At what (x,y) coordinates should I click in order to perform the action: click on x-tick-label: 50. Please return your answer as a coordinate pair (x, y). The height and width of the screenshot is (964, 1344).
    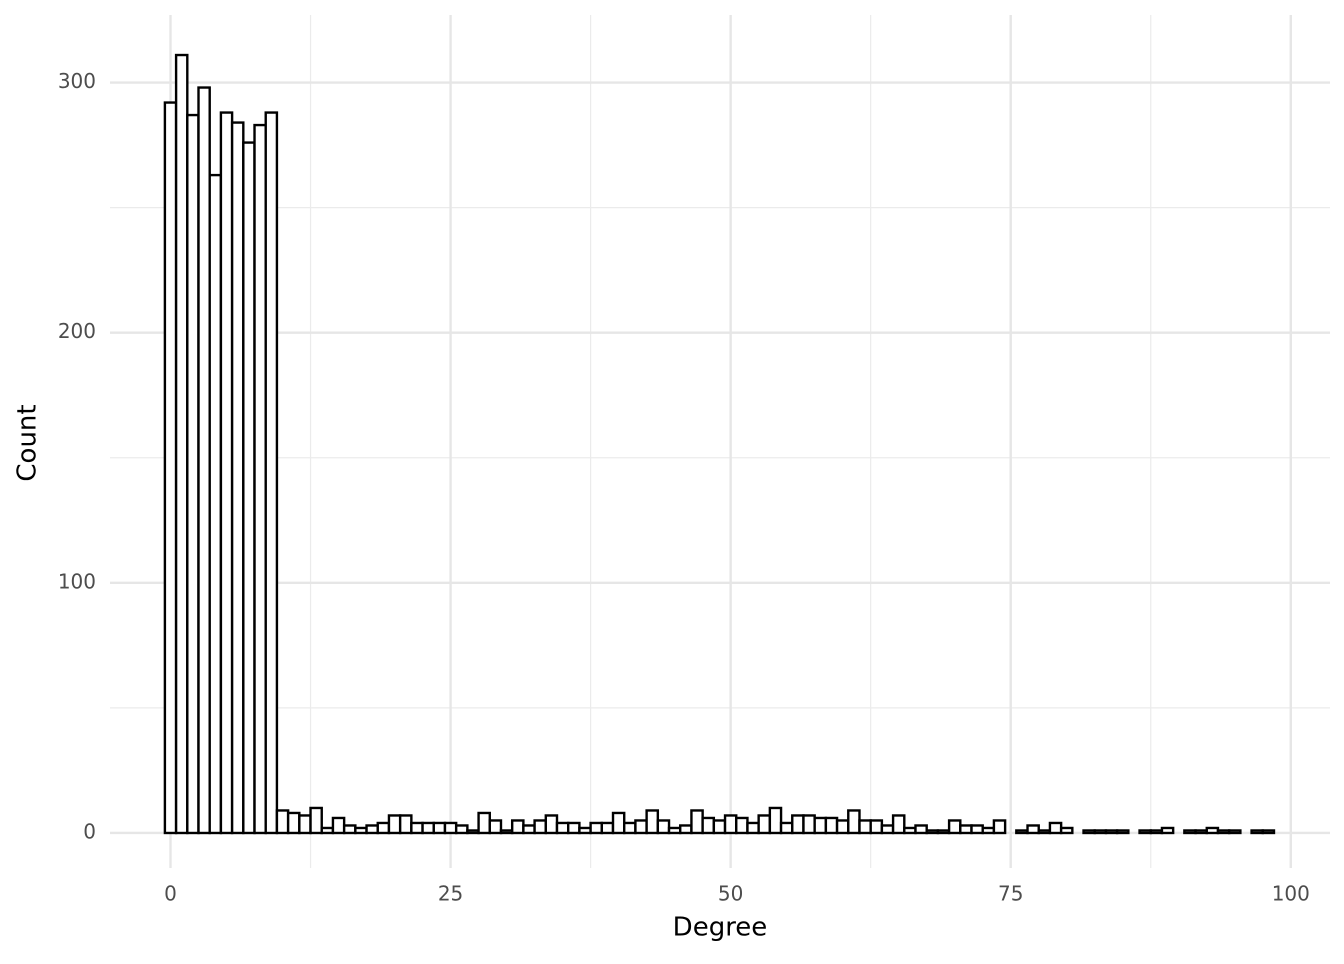
    Looking at the image, I should click on (730, 894).